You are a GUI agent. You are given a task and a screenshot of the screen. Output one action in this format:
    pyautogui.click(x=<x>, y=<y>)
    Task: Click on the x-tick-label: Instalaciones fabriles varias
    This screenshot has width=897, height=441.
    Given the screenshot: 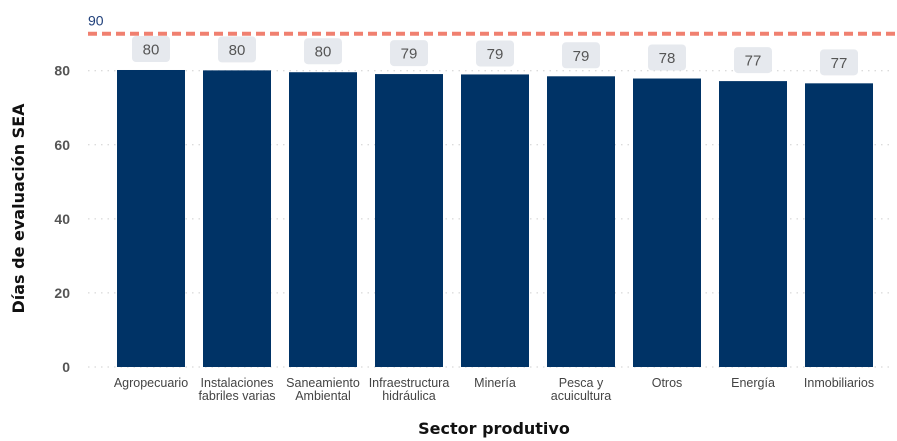 What is the action you would take?
    pyautogui.click(x=236, y=389)
    